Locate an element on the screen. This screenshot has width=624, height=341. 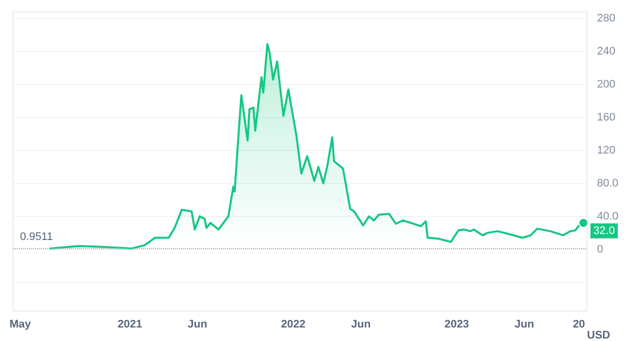
x-tick-label: 20 is located at coordinates (579, 324).